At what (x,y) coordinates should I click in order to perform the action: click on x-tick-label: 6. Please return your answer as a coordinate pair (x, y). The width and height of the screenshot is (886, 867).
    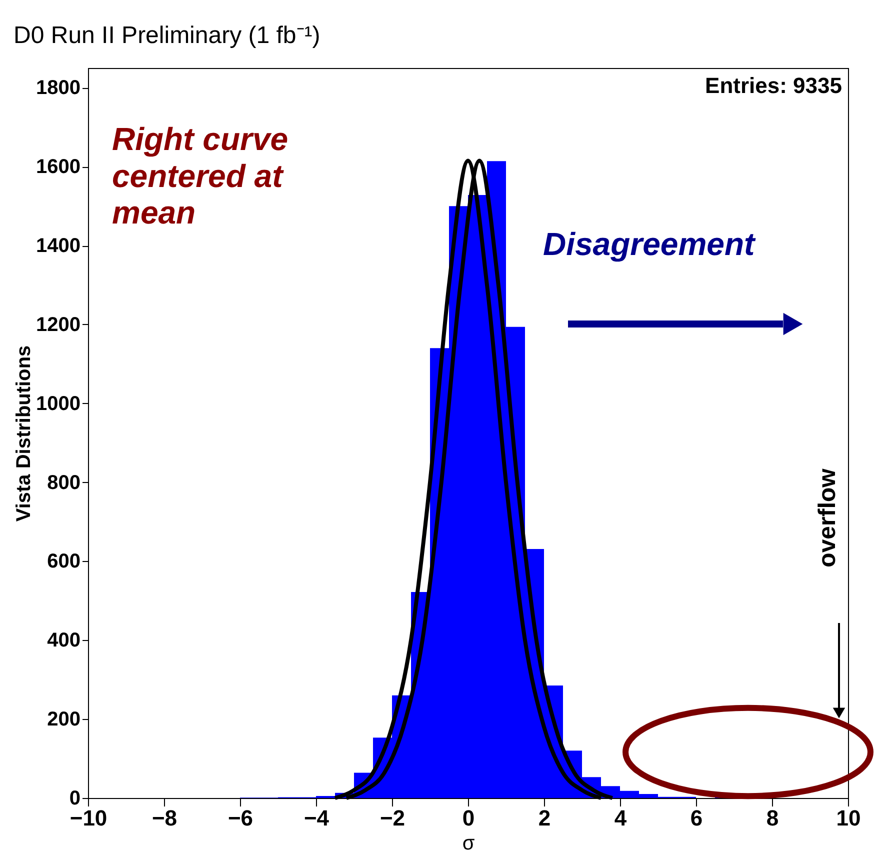
    Looking at the image, I should click on (696, 818).